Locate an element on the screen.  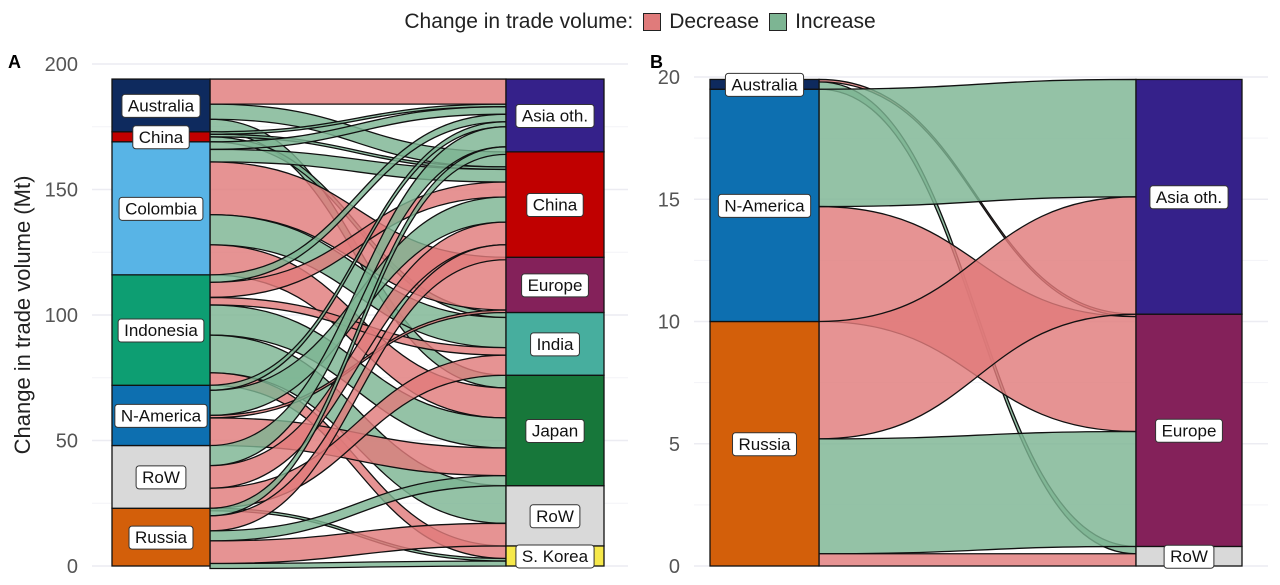
panel-a-right-node-label-asia-oth-box is located at coordinates (555, 115).